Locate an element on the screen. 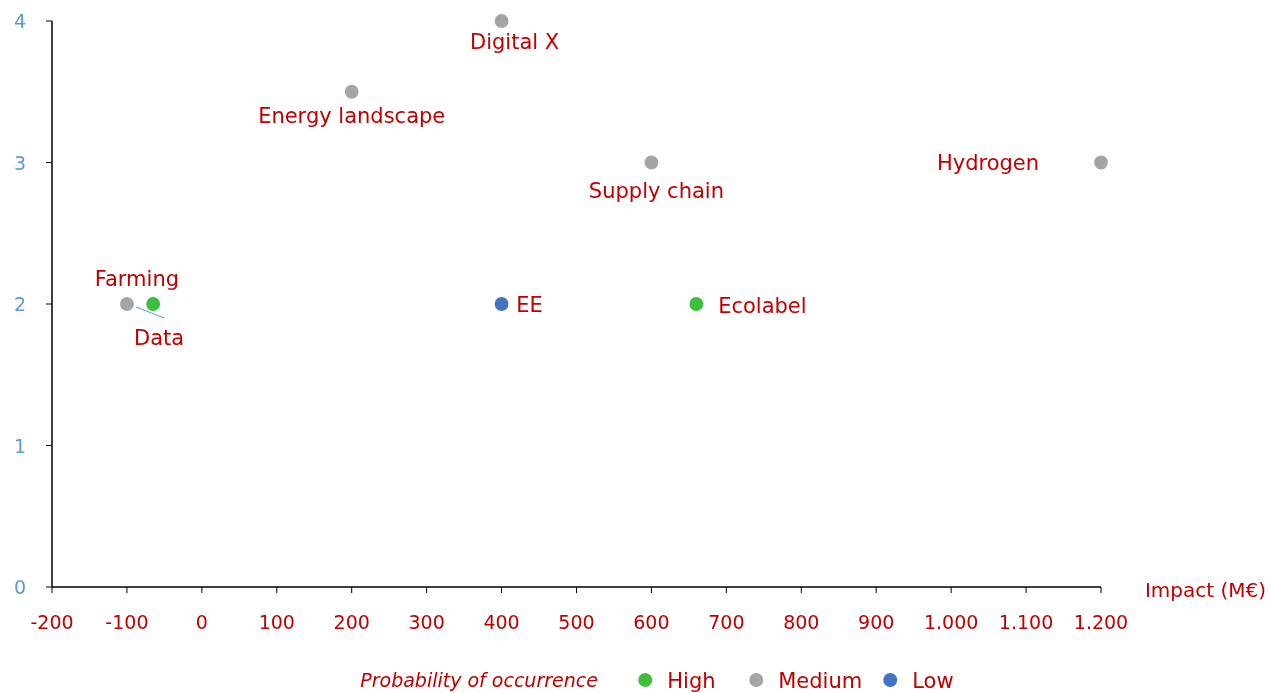 This screenshot has height=693, width=1270. x-tick-label: 1.000 is located at coordinates (951, 622).